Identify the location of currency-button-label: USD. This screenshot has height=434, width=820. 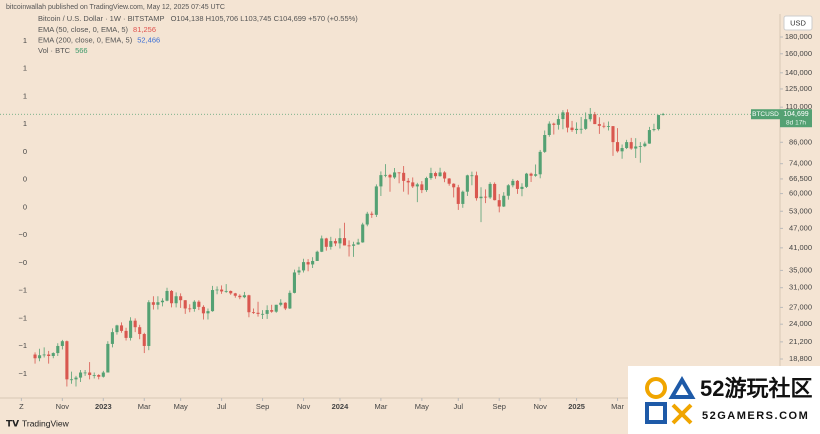
(798, 22).